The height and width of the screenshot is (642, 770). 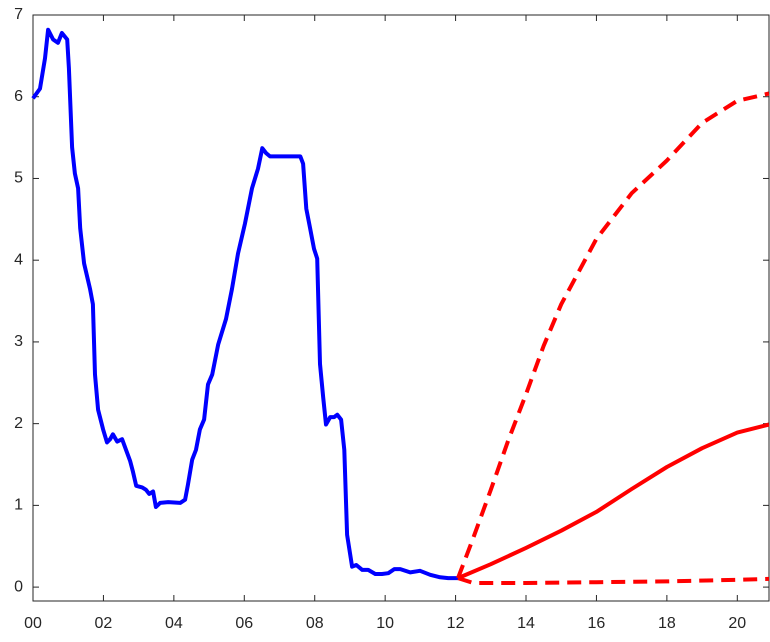 What do you see at coordinates (33, 623) in the screenshot?
I see `x-tick-label: 00` at bounding box center [33, 623].